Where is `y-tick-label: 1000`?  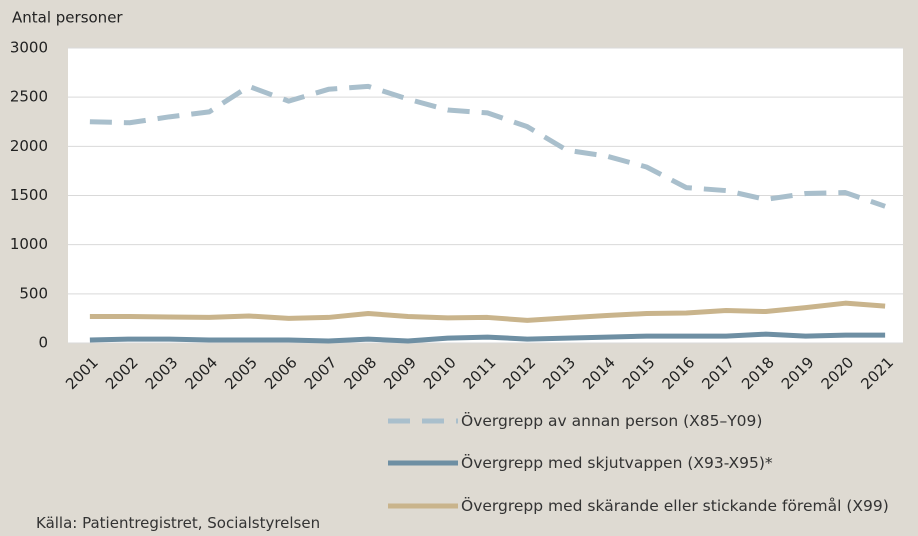 y-tick-label: 1000 is located at coordinates (29, 244).